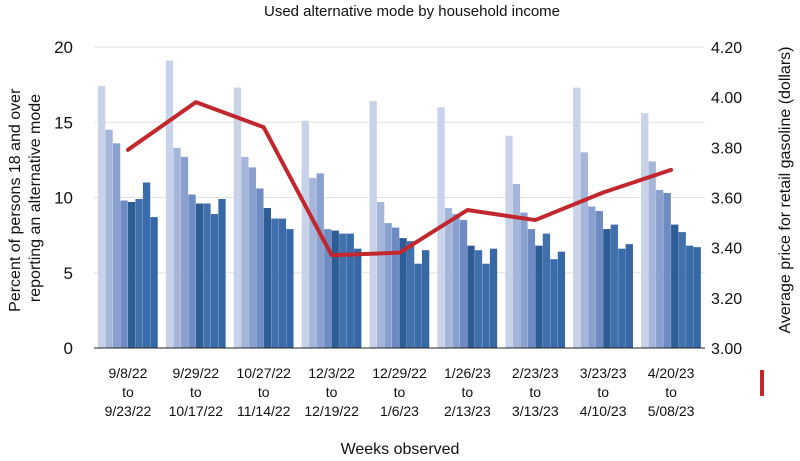  Describe the element at coordinates (603, 411) in the screenshot. I see `x-tick-label: 4/10/23` at that location.